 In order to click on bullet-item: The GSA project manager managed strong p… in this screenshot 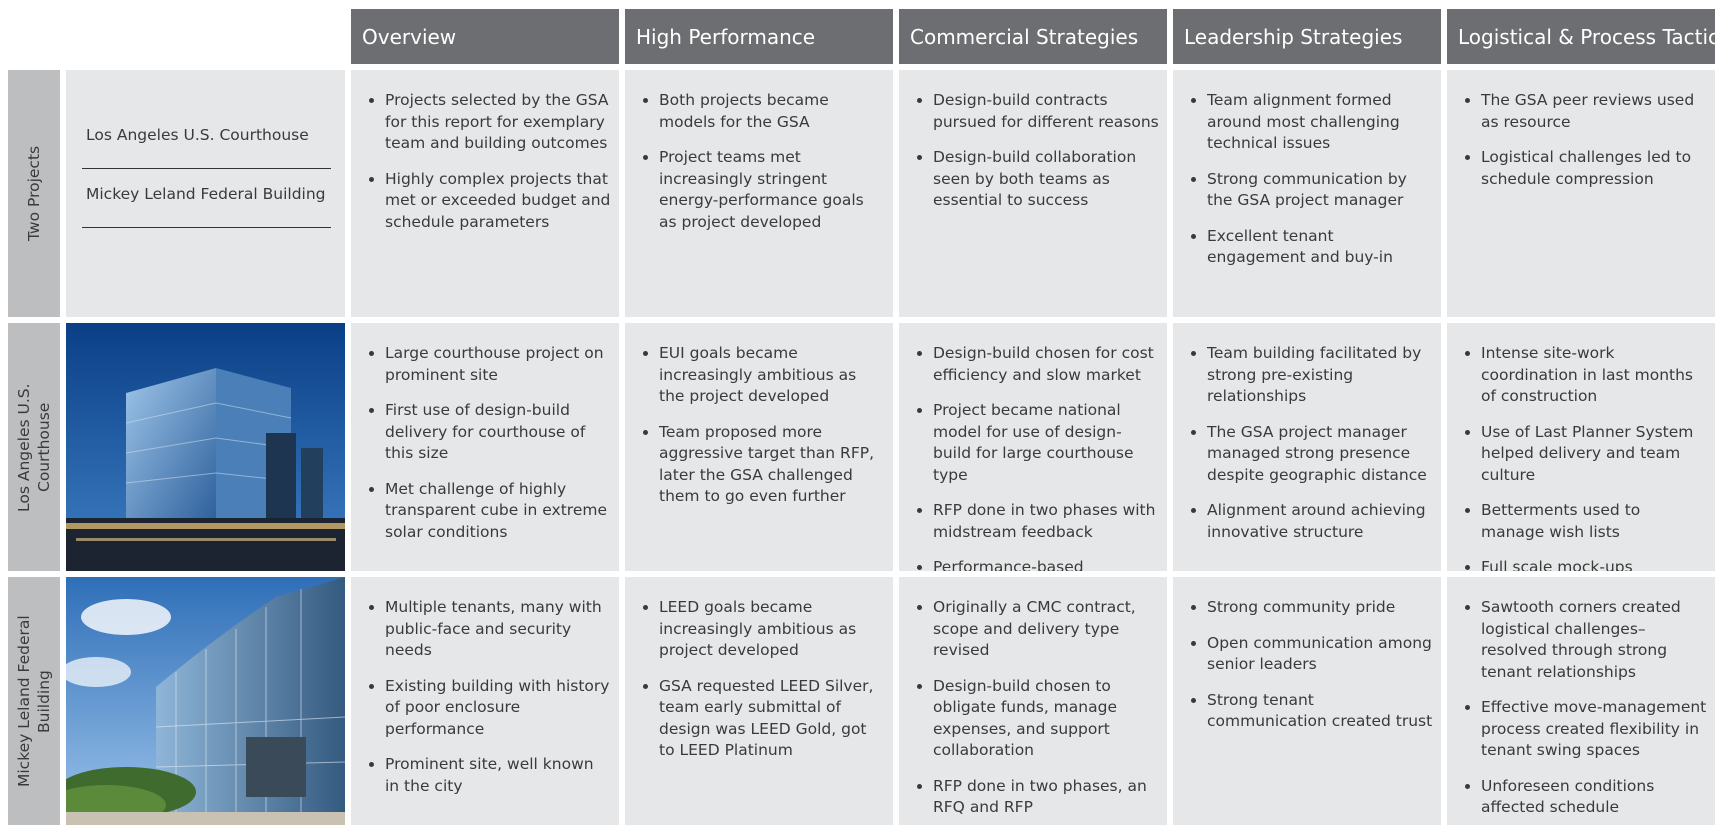, I will do `click(1320, 454)`.